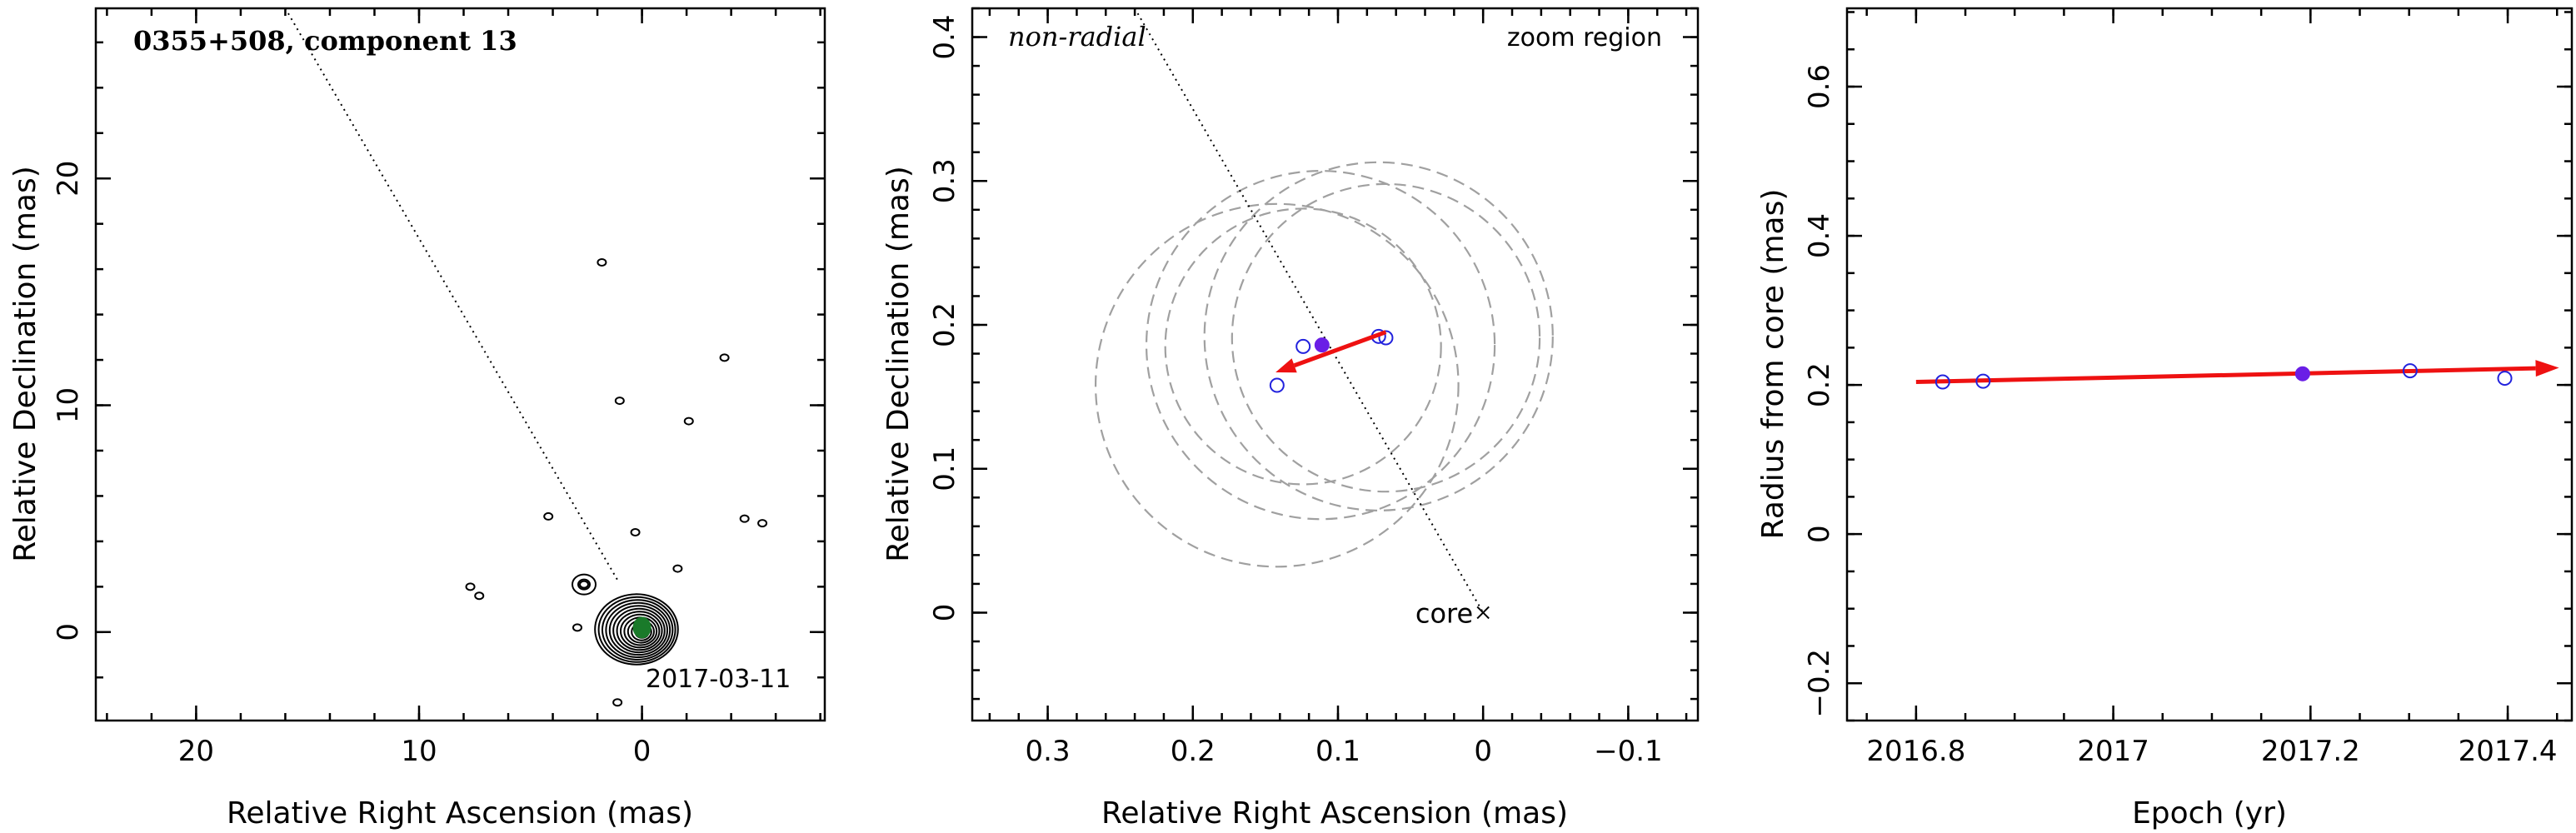 This screenshot has height=833, width=2576. Describe the element at coordinates (1819, 384) in the screenshot. I see `panel3-y-tick-label: 0.2` at that location.